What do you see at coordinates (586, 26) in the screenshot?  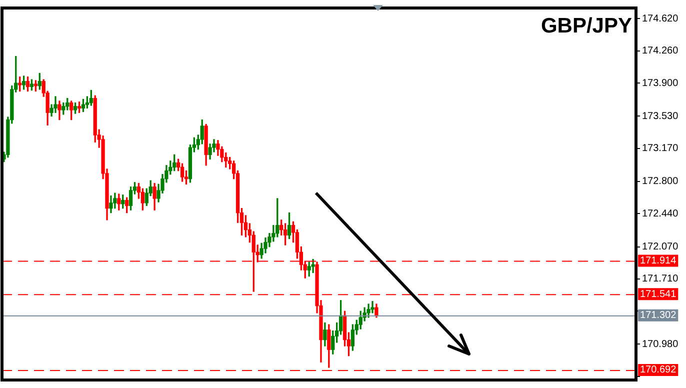 I see `chart-title: GBP/JPY` at bounding box center [586, 26].